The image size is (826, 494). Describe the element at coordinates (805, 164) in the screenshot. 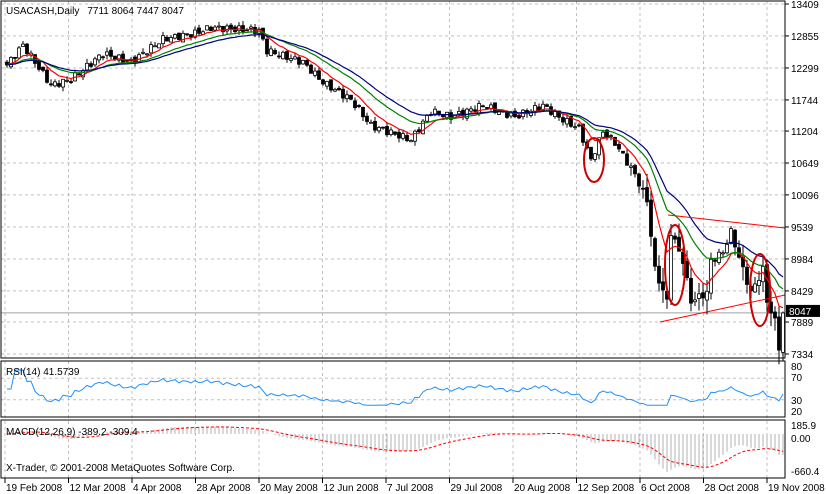

I see `price-tick-label: 10649` at that location.